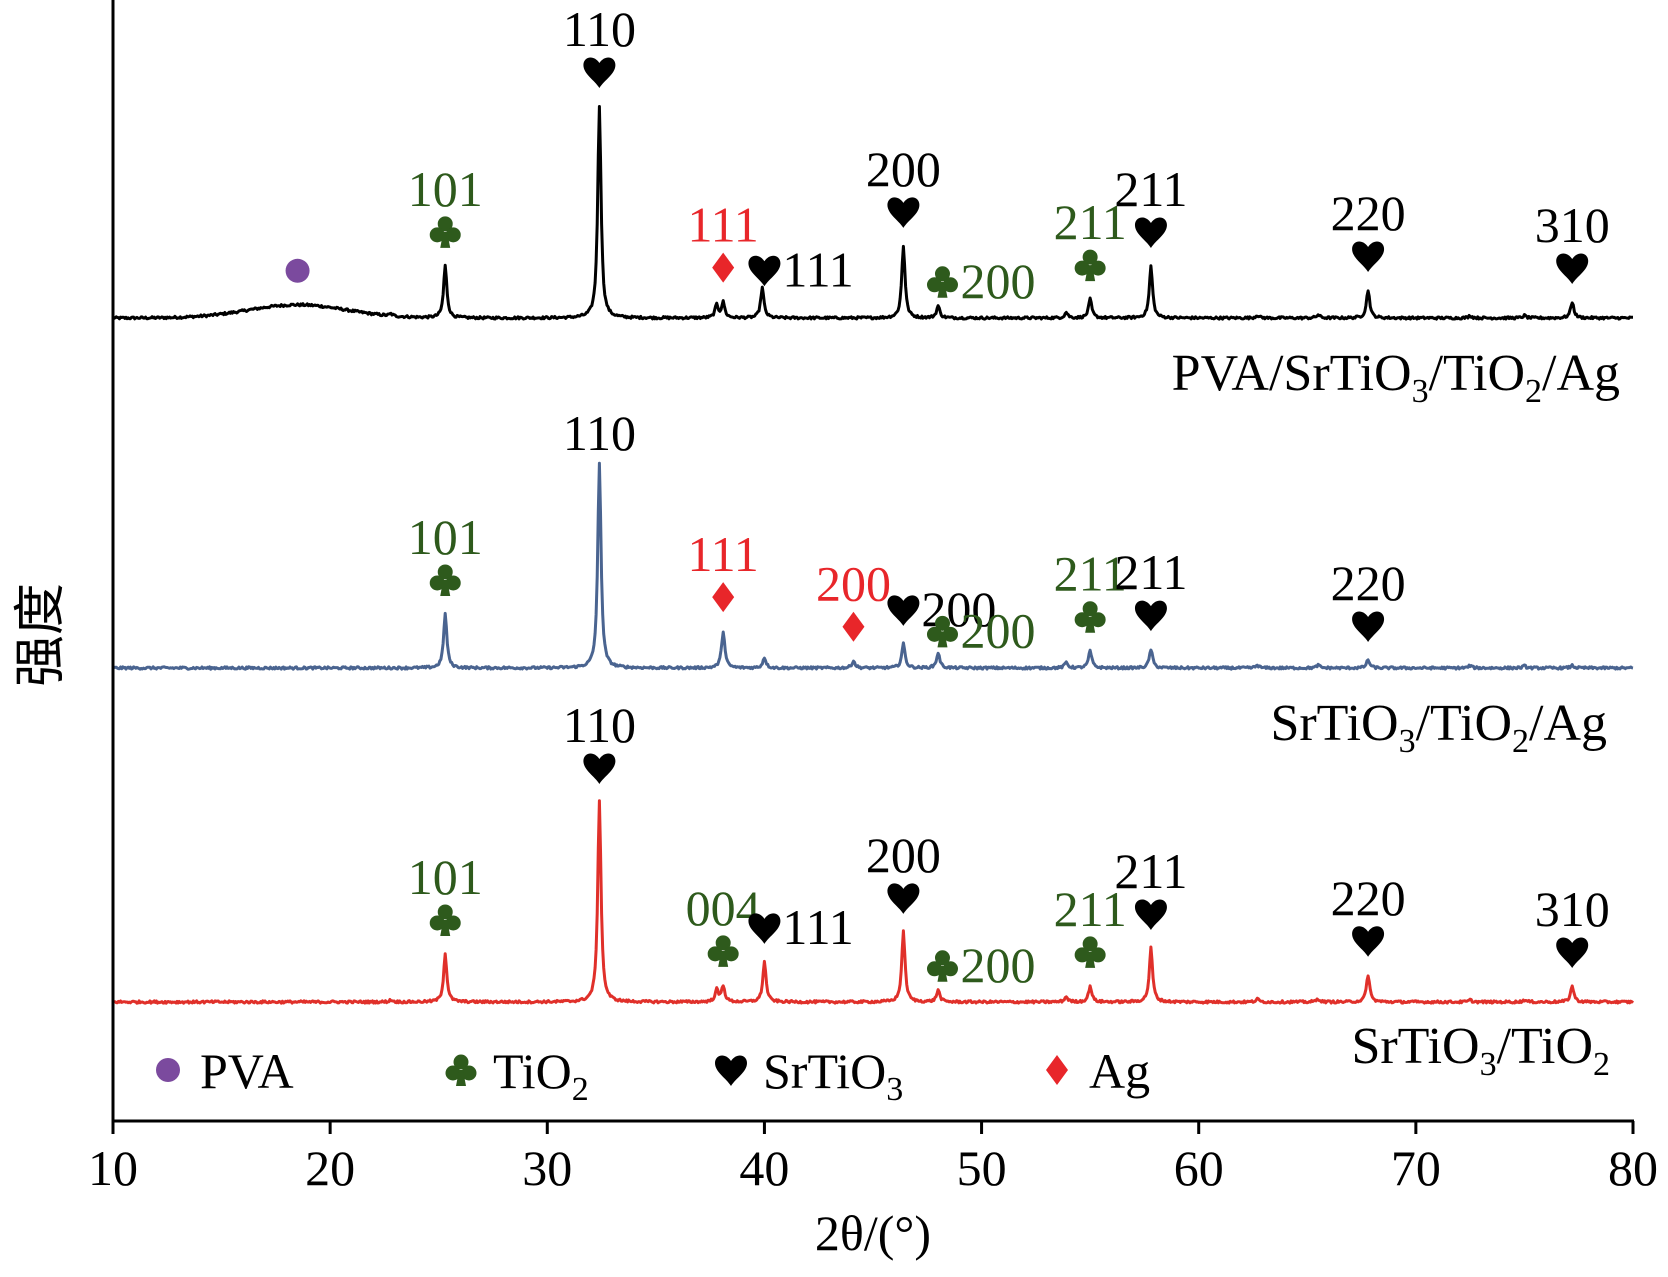 The height and width of the screenshot is (1277, 1668). What do you see at coordinates (903, 169) in the screenshot?
I see `peak-label-s1-5: 200` at bounding box center [903, 169].